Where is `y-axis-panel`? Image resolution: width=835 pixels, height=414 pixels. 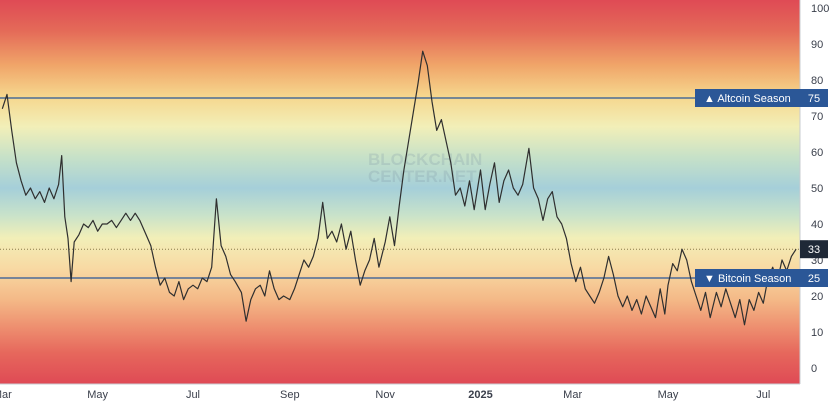 y-axis-panel is located at coordinates (817, 192).